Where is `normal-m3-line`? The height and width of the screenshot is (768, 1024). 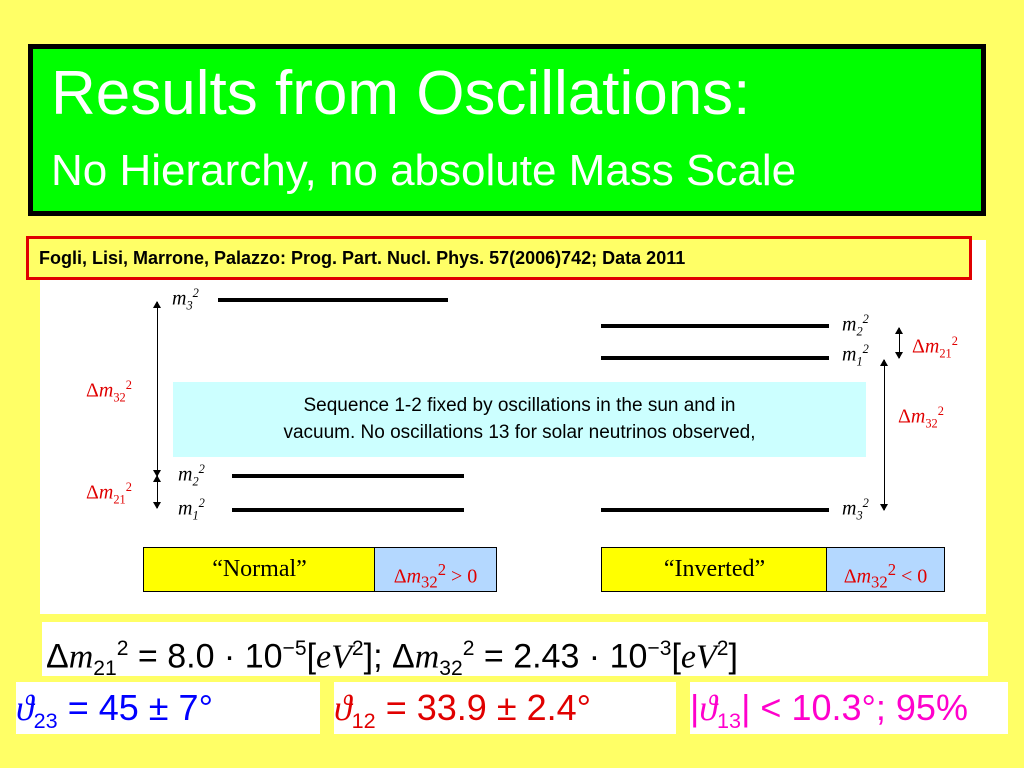 normal-m3-line is located at coordinates (333, 300).